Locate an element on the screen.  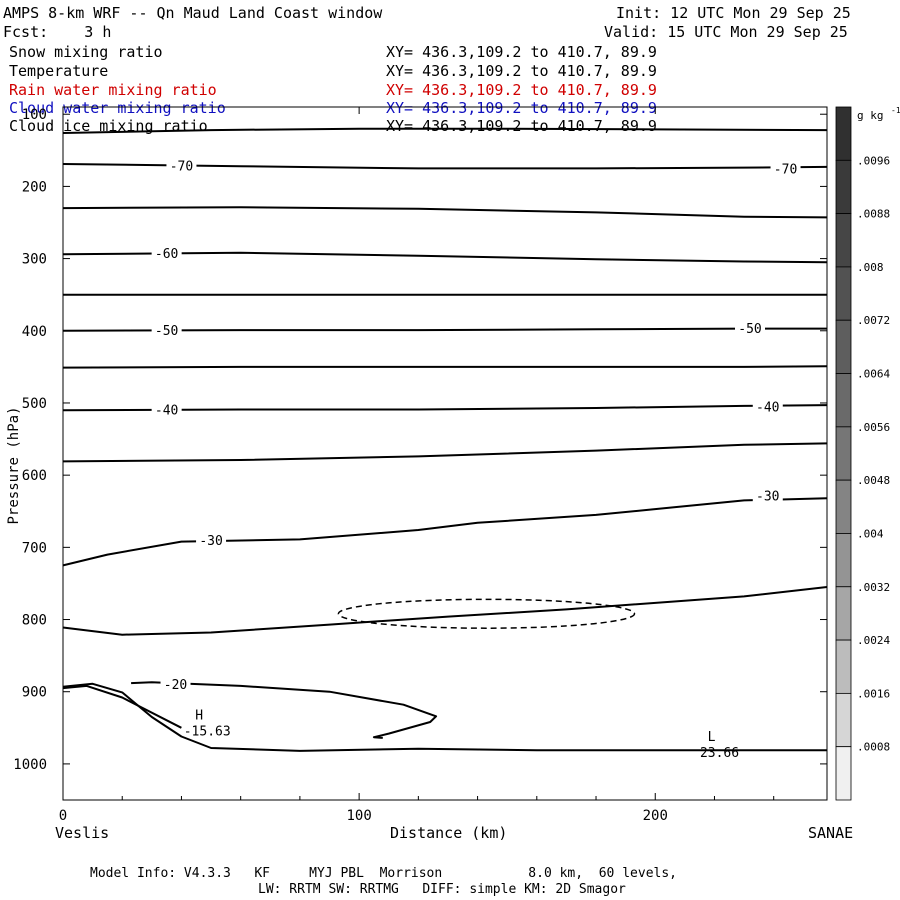
extremum-value: 23.66 is located at coordinates (719, 753).